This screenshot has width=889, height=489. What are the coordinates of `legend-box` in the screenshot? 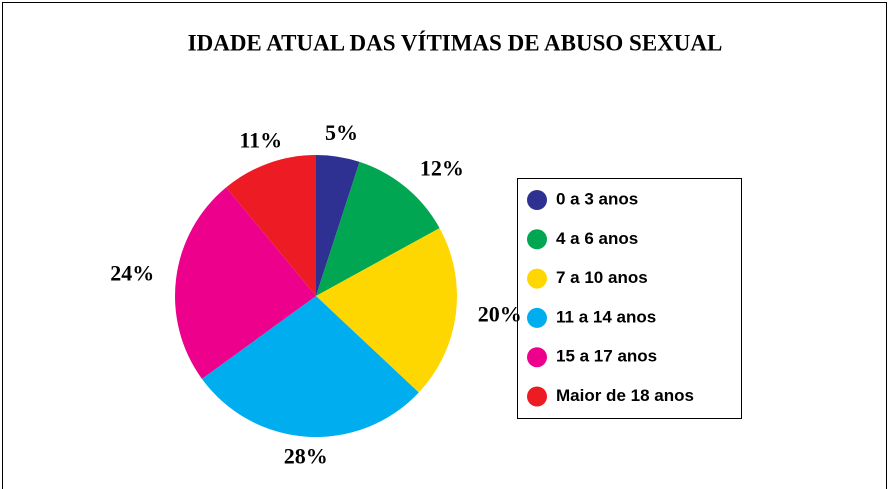 It's located at (629, 298).